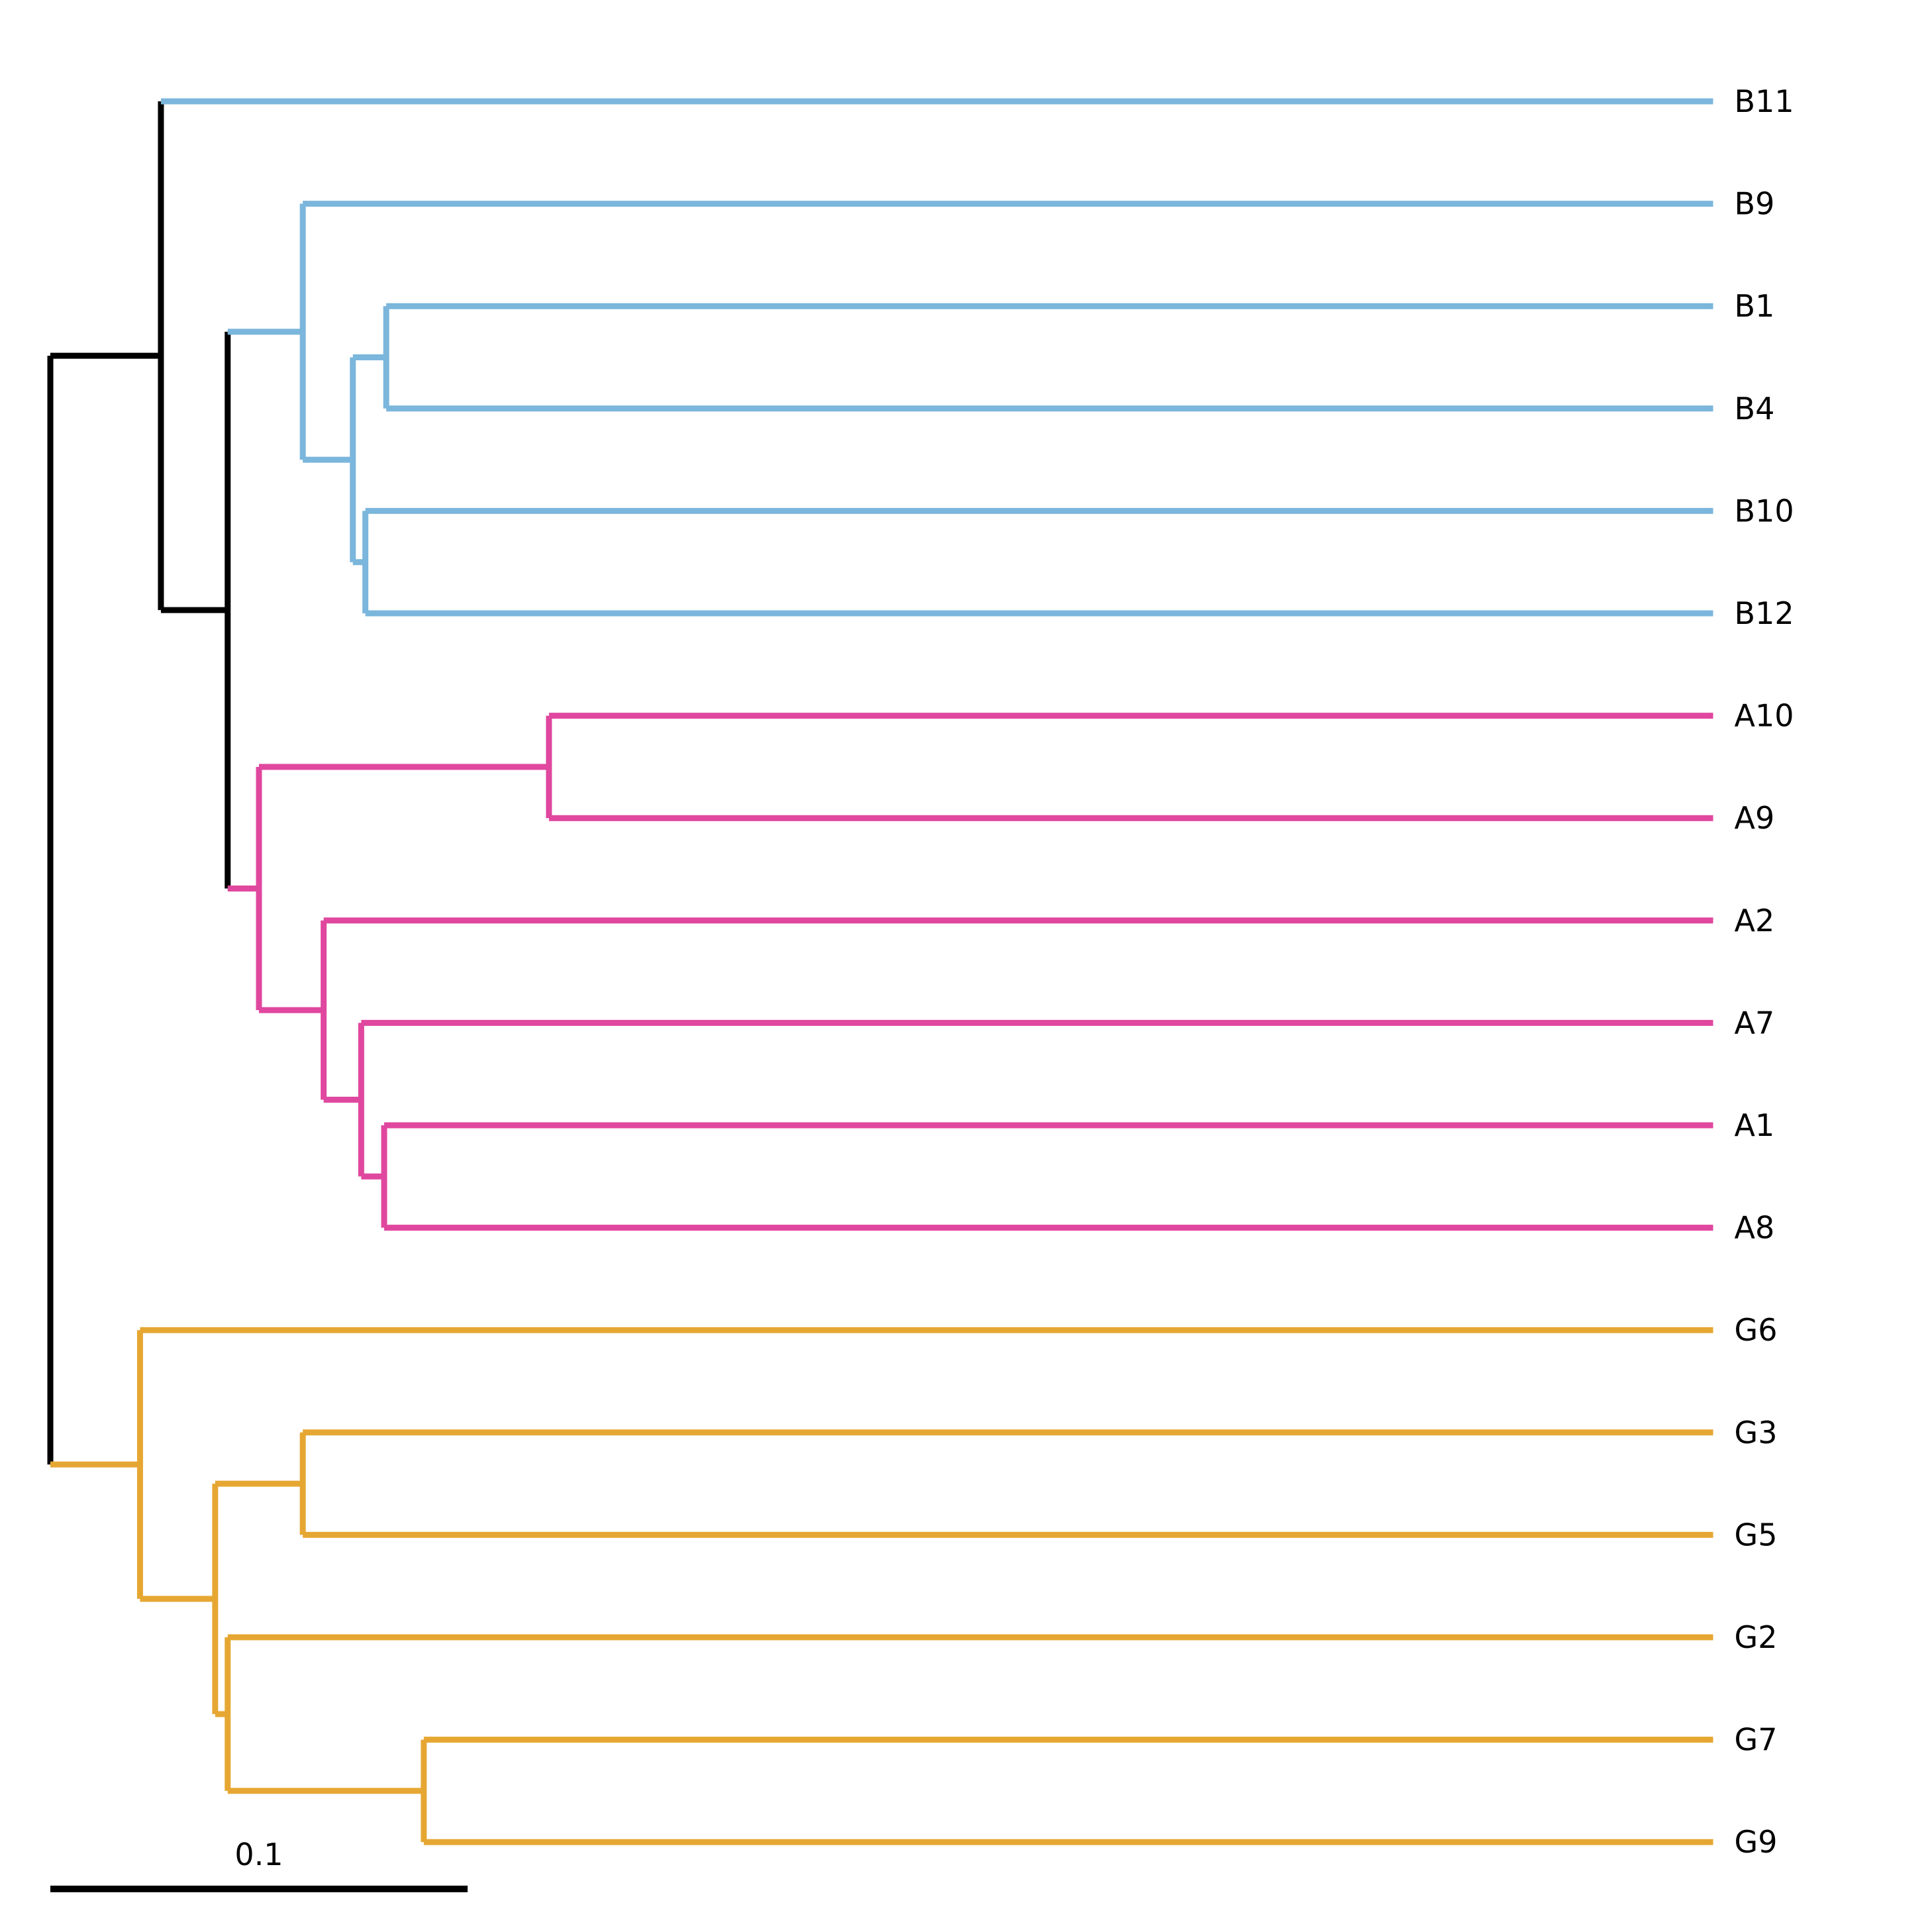 The width and height of the screenshot is (1932, 1932). Describe the element at coordinates (1756, 1534) in the screenshot. I see `tip-label-G5: G5` at that location.